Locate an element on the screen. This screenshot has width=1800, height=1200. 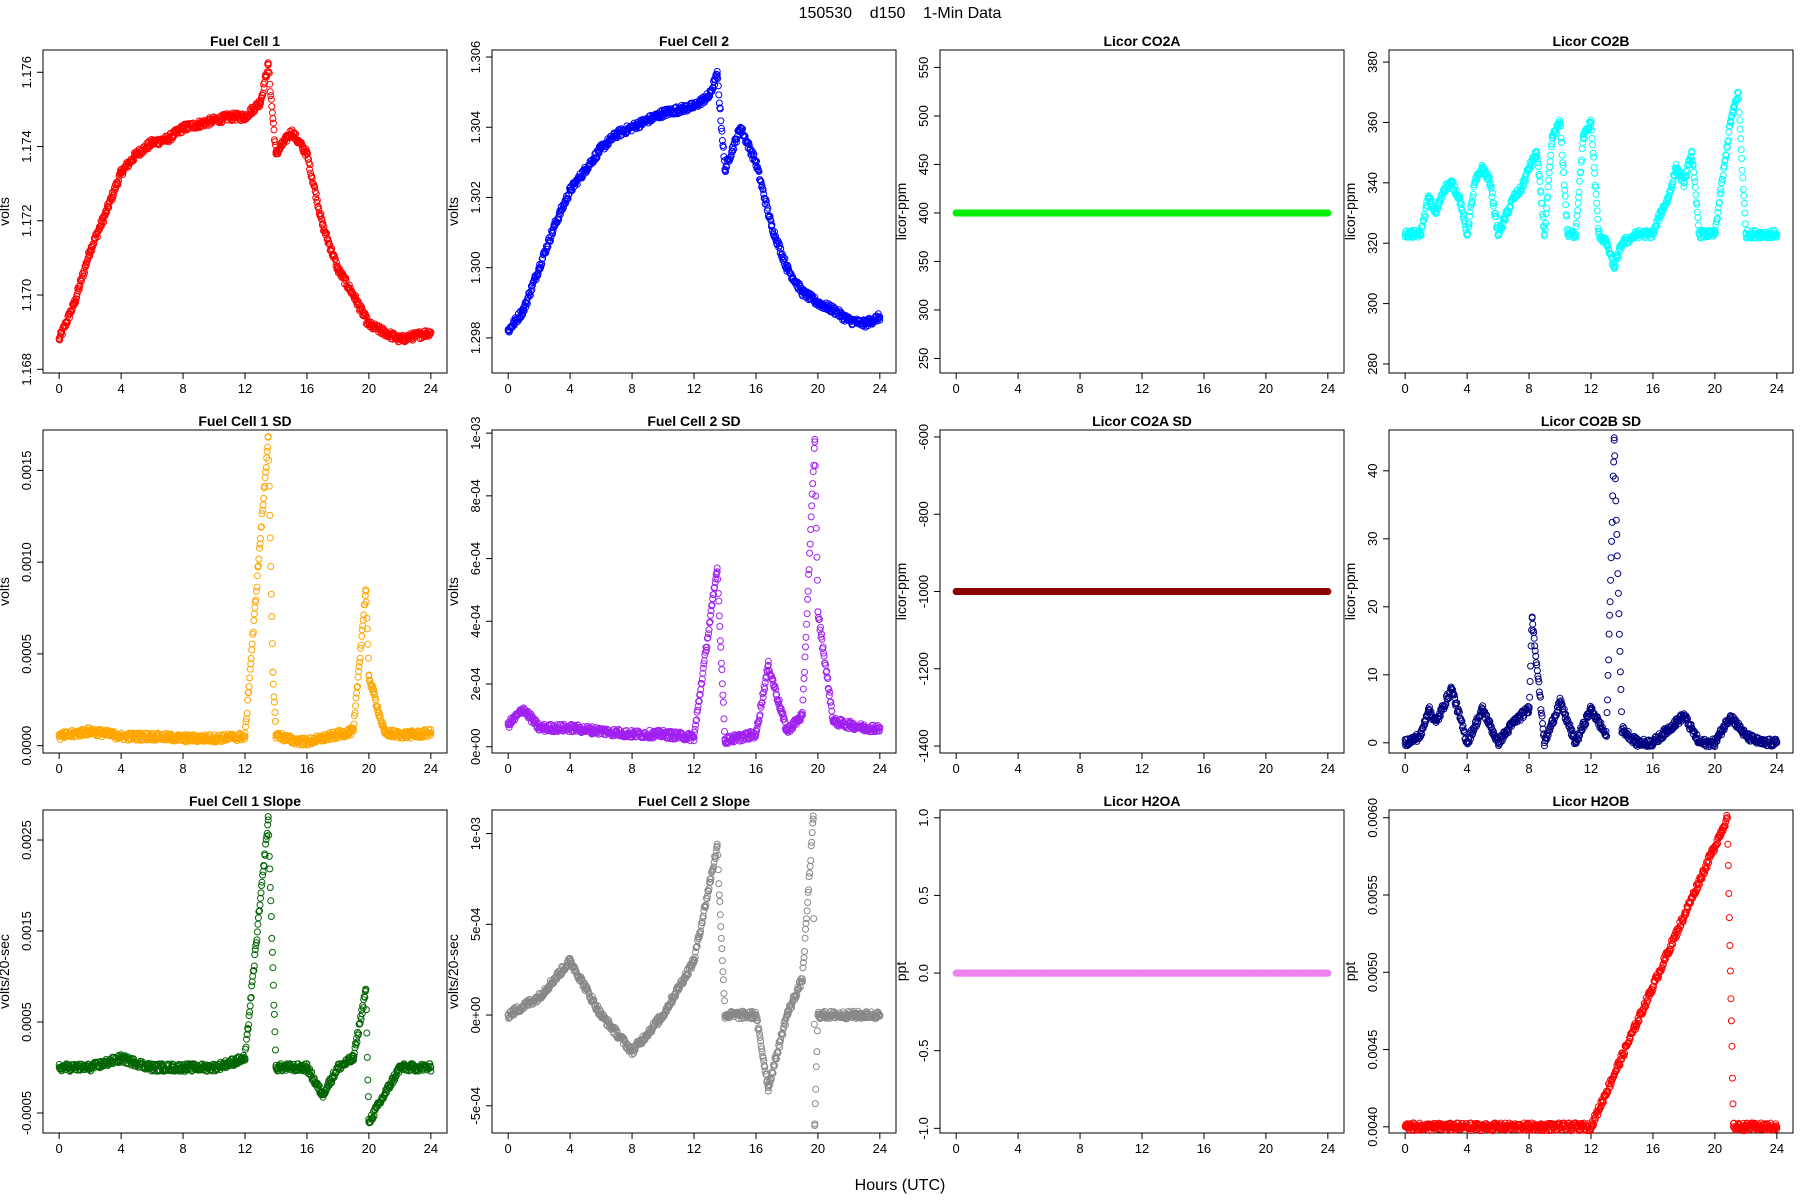
y-tick-label: 360 is located at coordinates (1372, 123).